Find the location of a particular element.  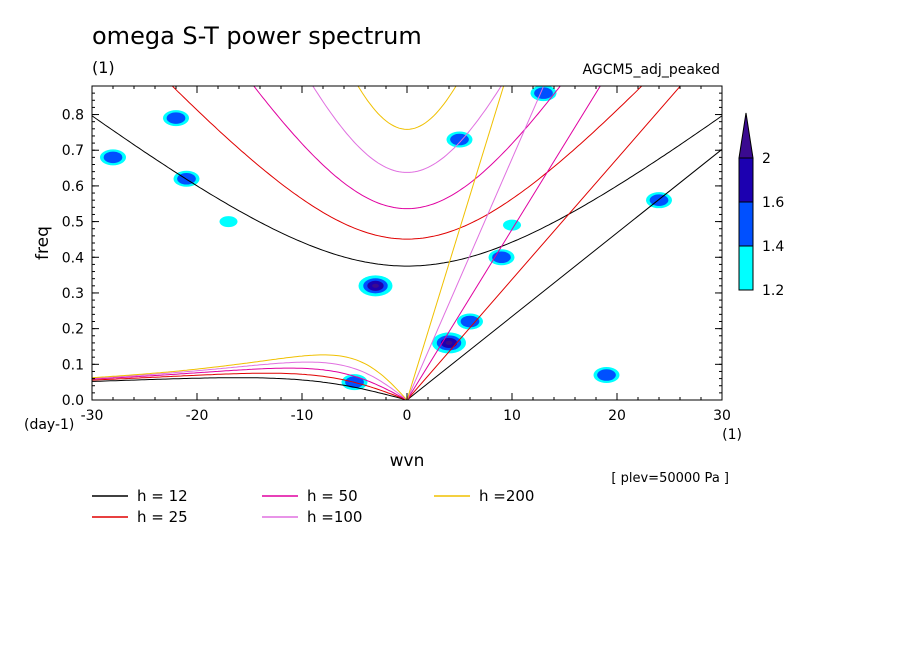

chart-subtitle: (1) is located at coordinates (103, 67).